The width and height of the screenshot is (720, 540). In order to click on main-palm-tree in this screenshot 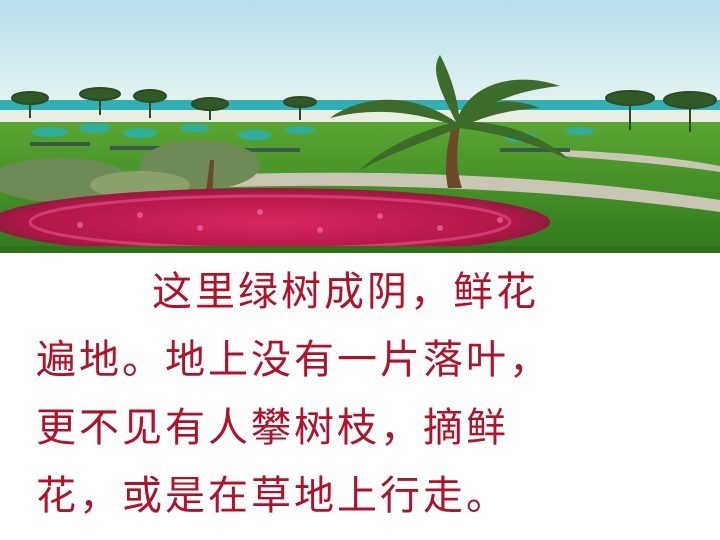, I will do `click(450, 121)`.